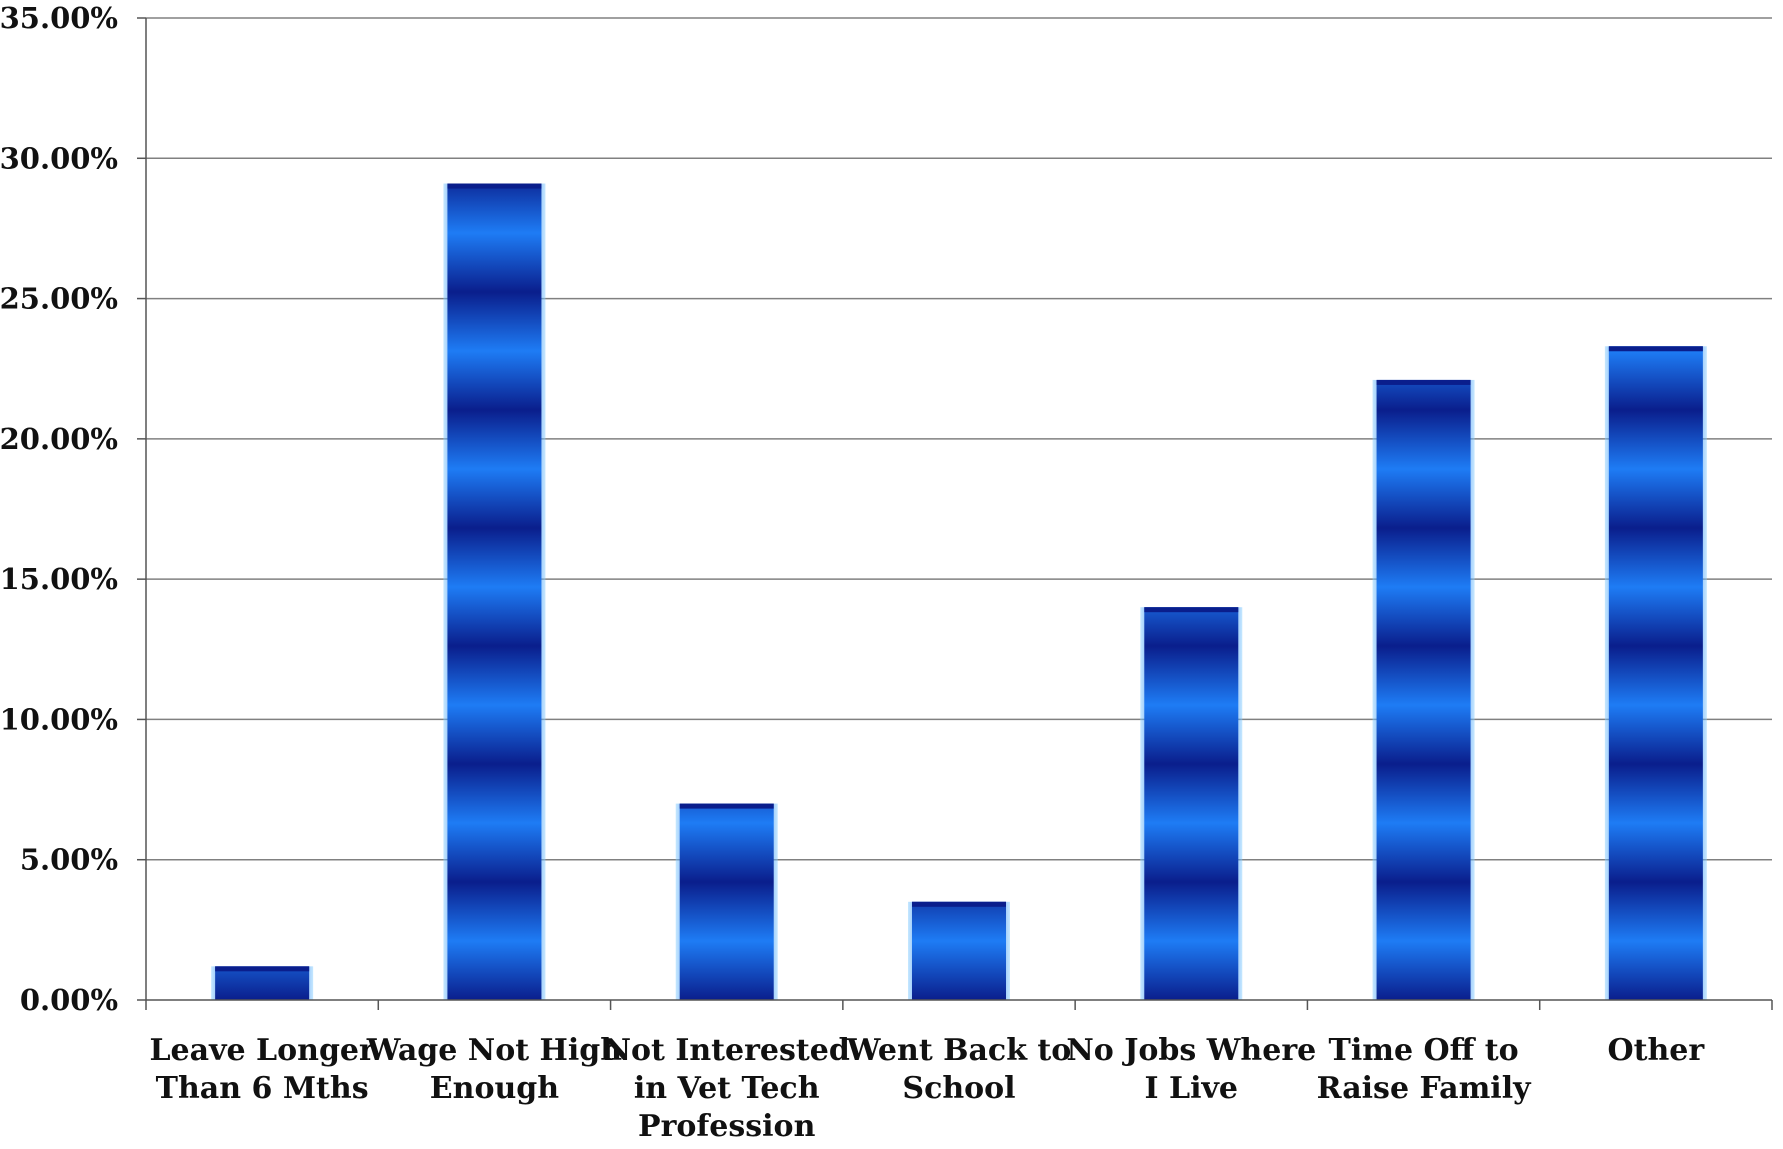 The width and height of the screenshot is (1783, 1149). Describe the element at coordinates (69, 1000) in the screenshot. I see `y-tick-label: 0.00%` at that location.